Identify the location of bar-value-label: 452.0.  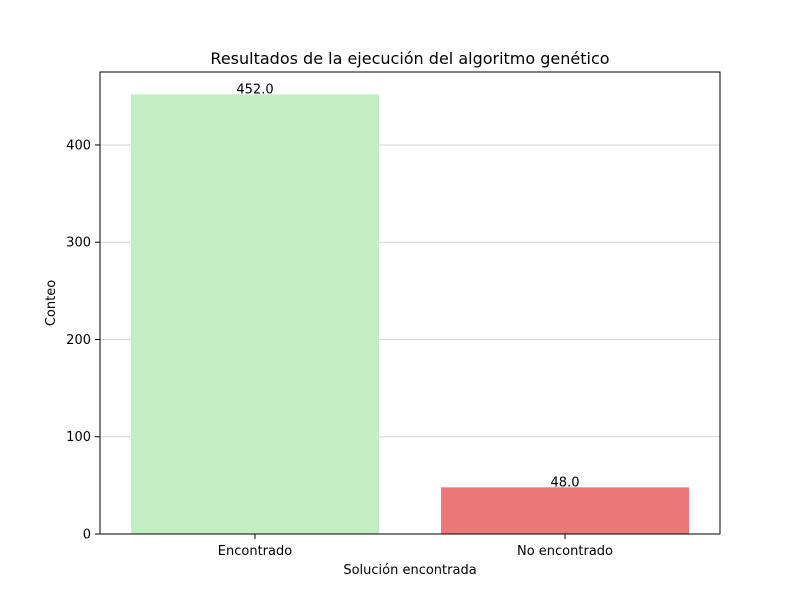
(254, 89).